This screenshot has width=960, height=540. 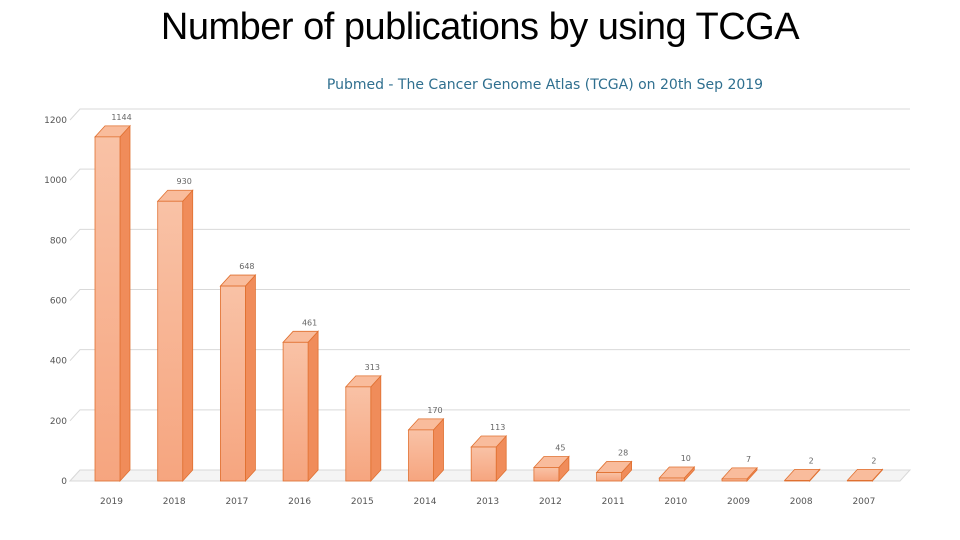 What do you see at coordinates (686, 458) in the screenshot?
I see `data-label: 10` at bounding box center [686, 458].